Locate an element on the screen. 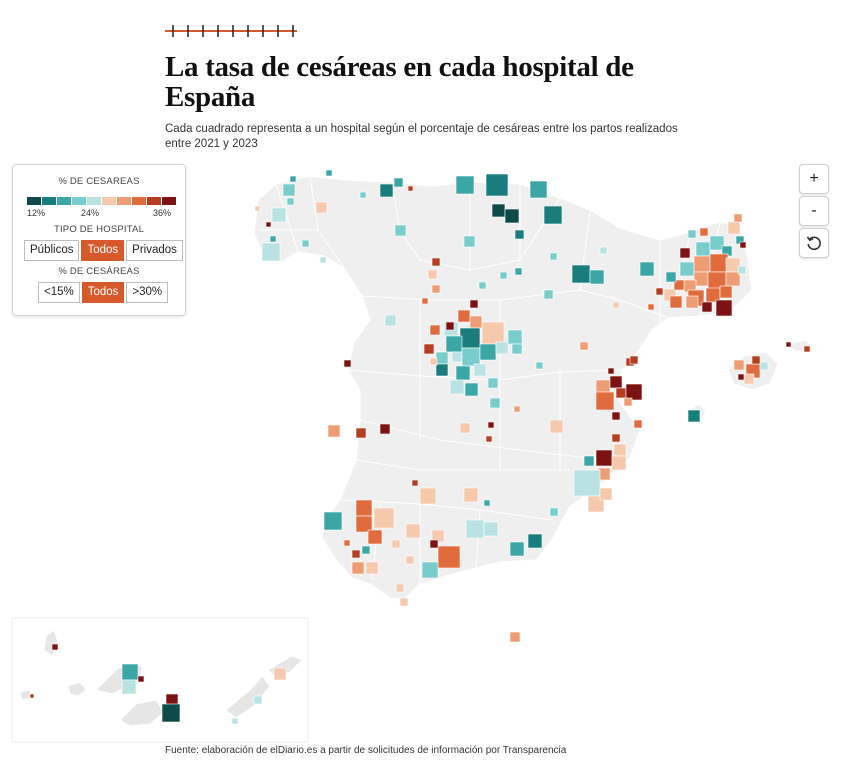 This screenshot has height=771, width=846. color-legend-title: % DE CESAREAS is located at coordinates (99, 181).